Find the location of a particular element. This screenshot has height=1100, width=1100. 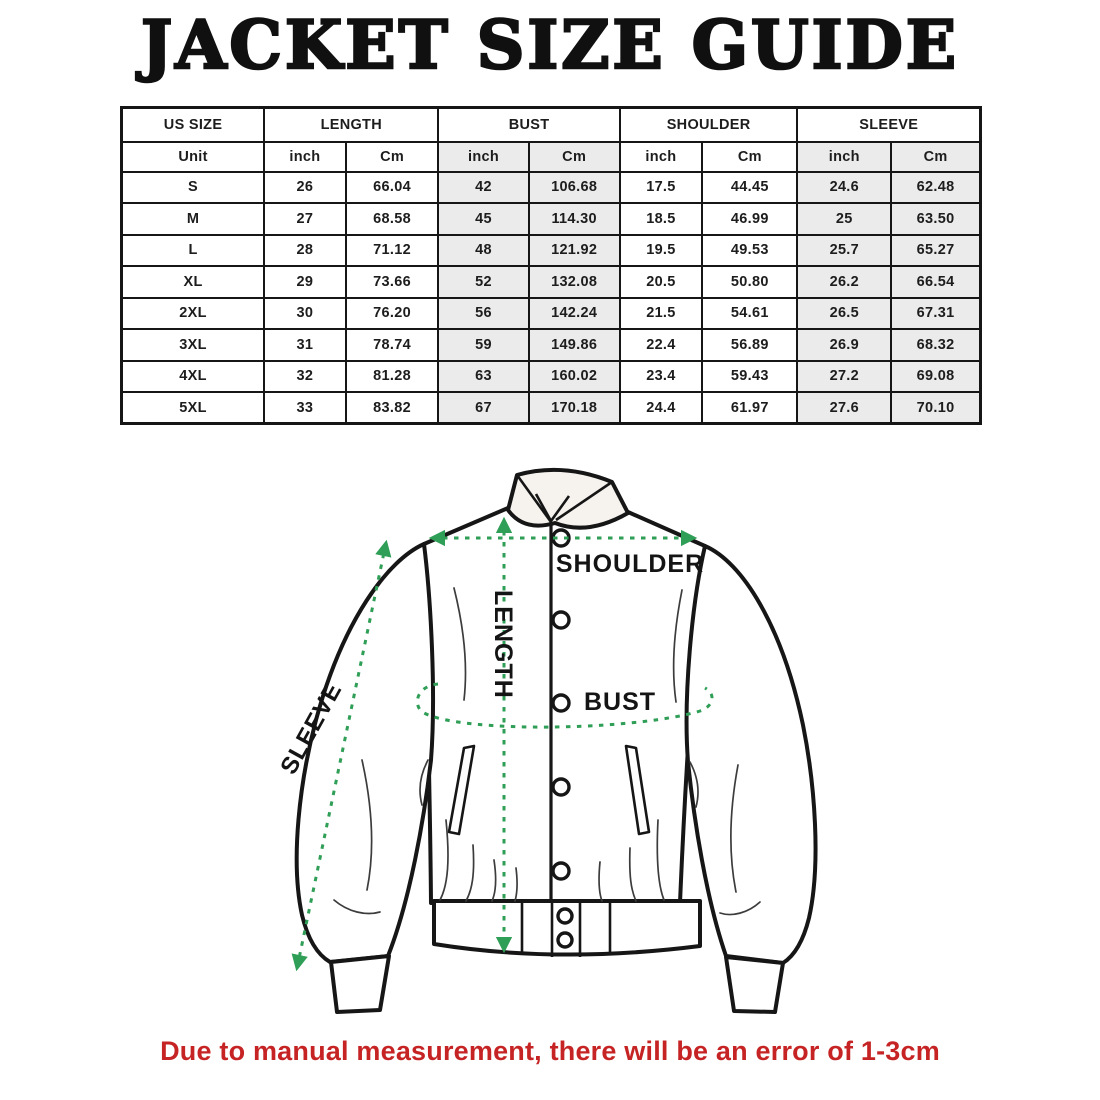

table-row: S 26 66.04 42 106.68 17.5 44.45 24.6 62.48 is located at coordinates (551, 187).